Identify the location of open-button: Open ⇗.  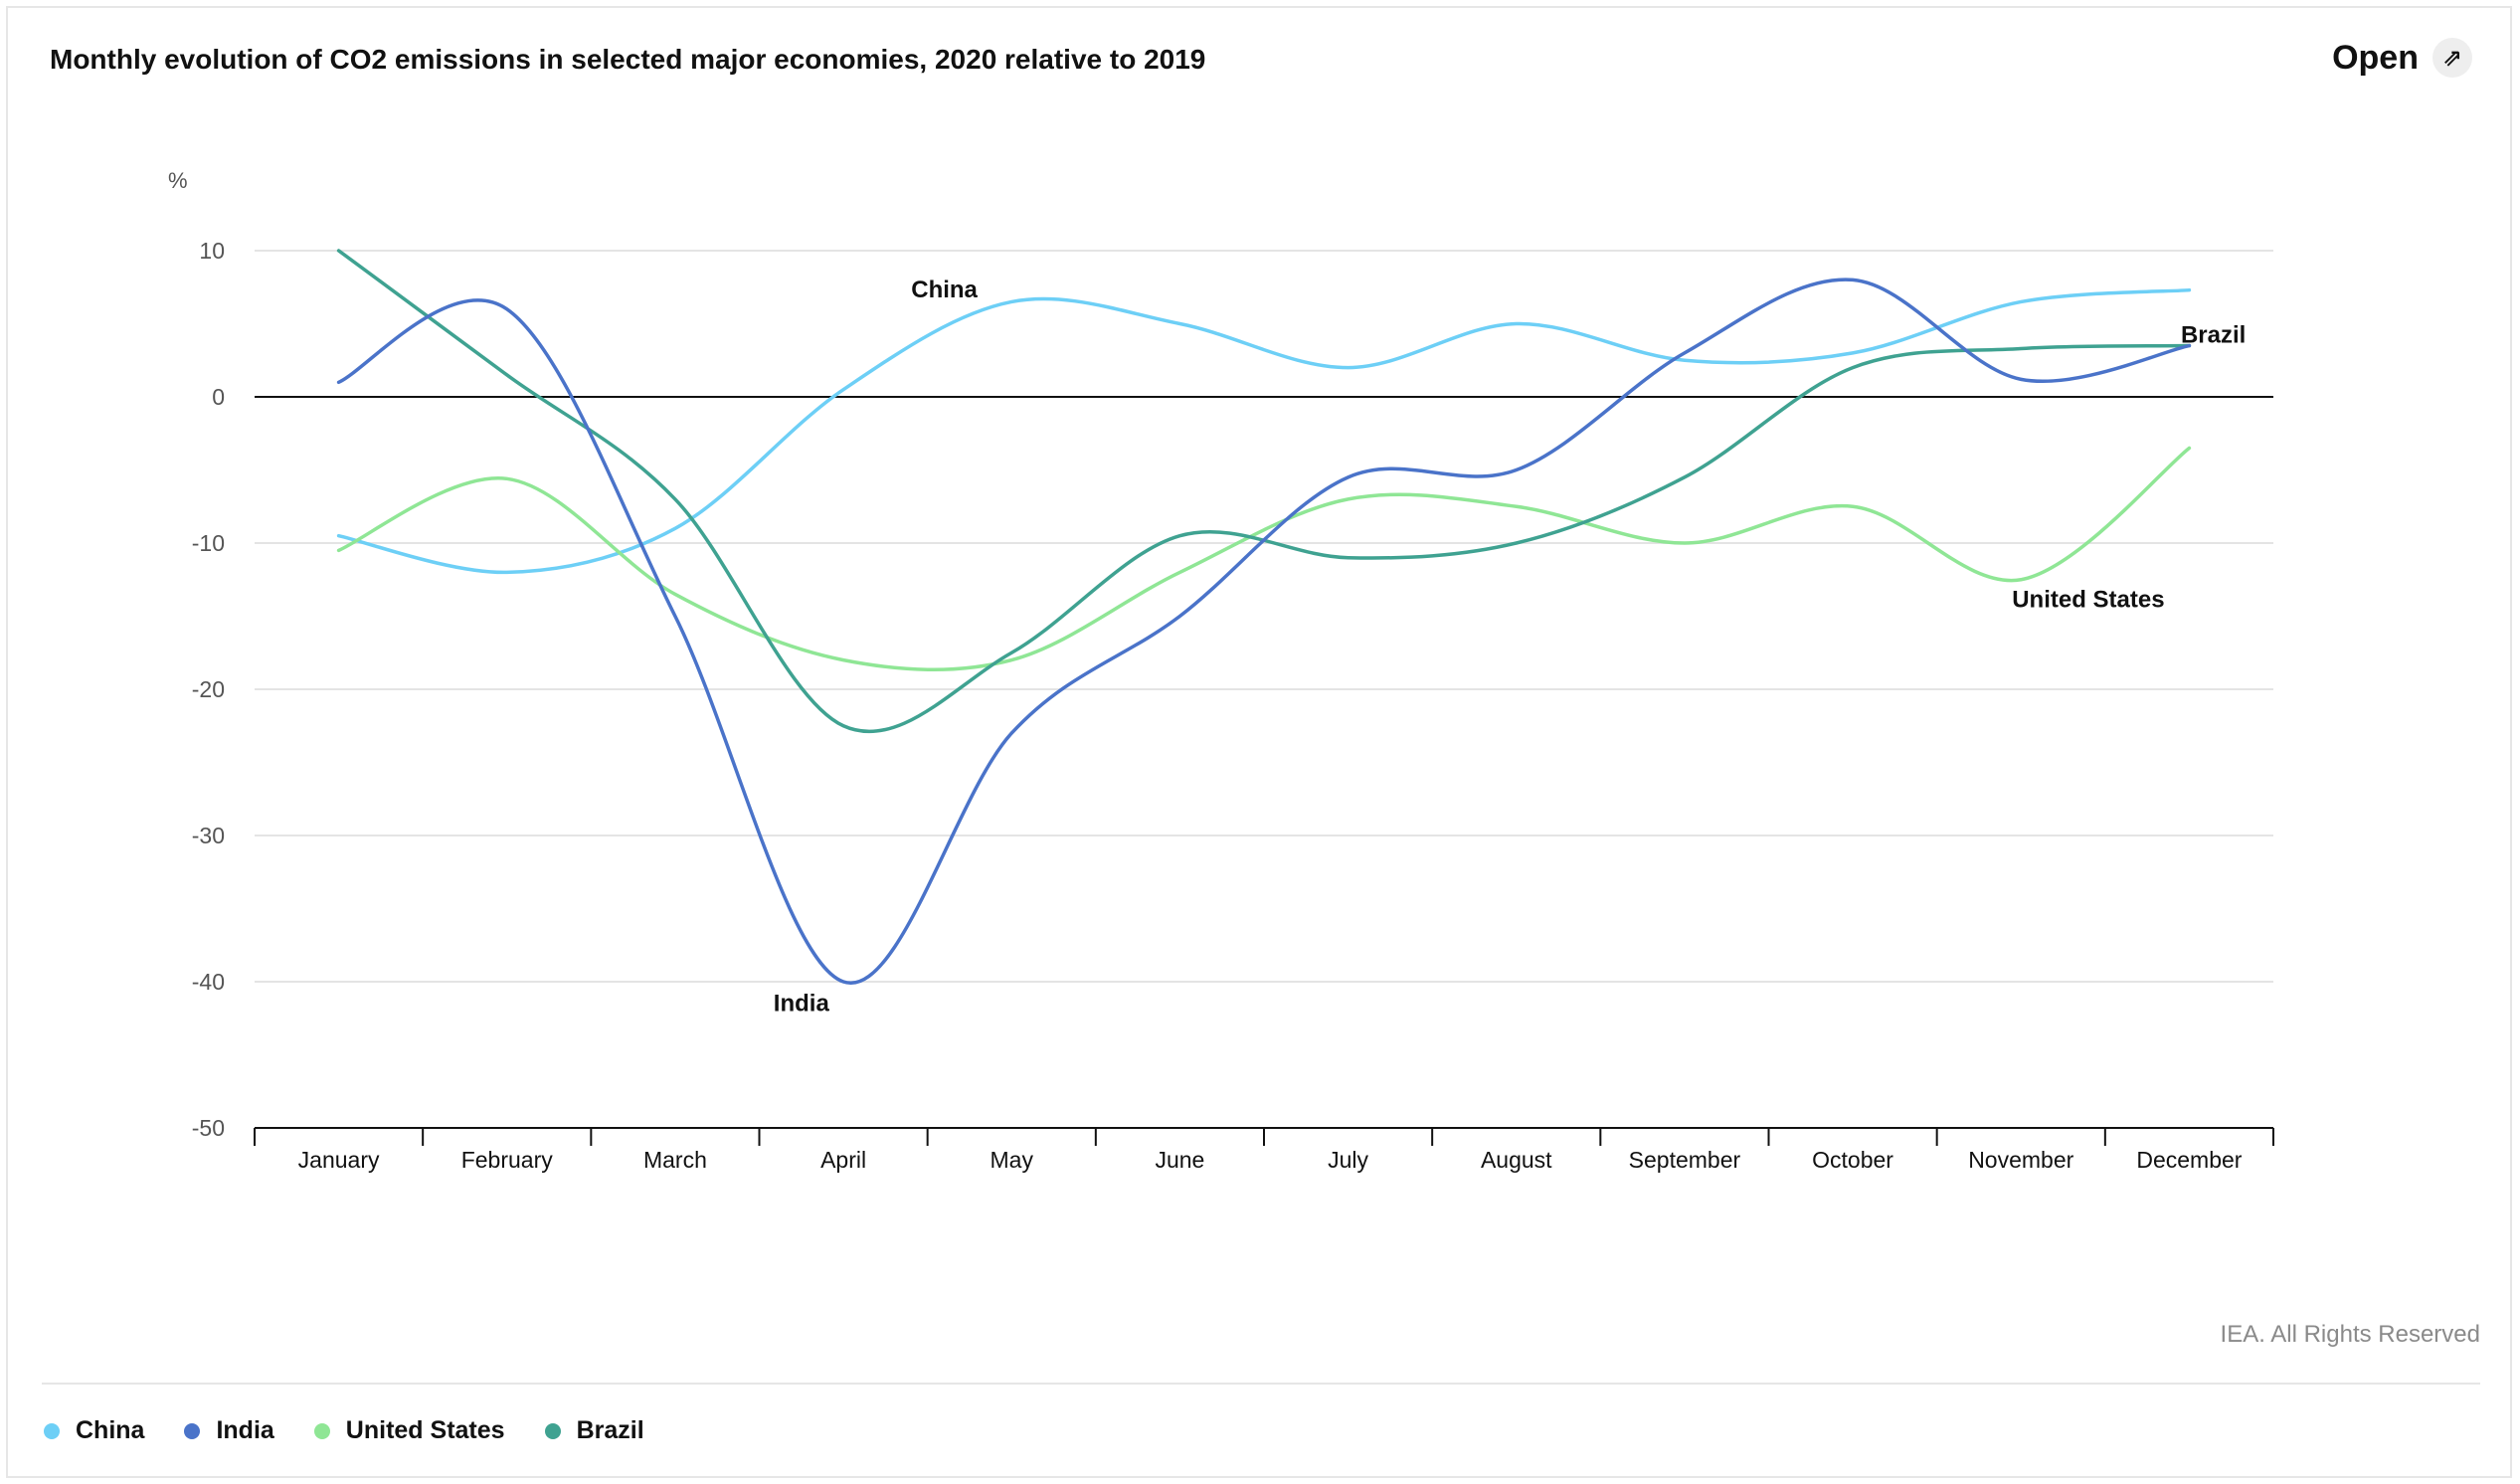
(2402, 58).